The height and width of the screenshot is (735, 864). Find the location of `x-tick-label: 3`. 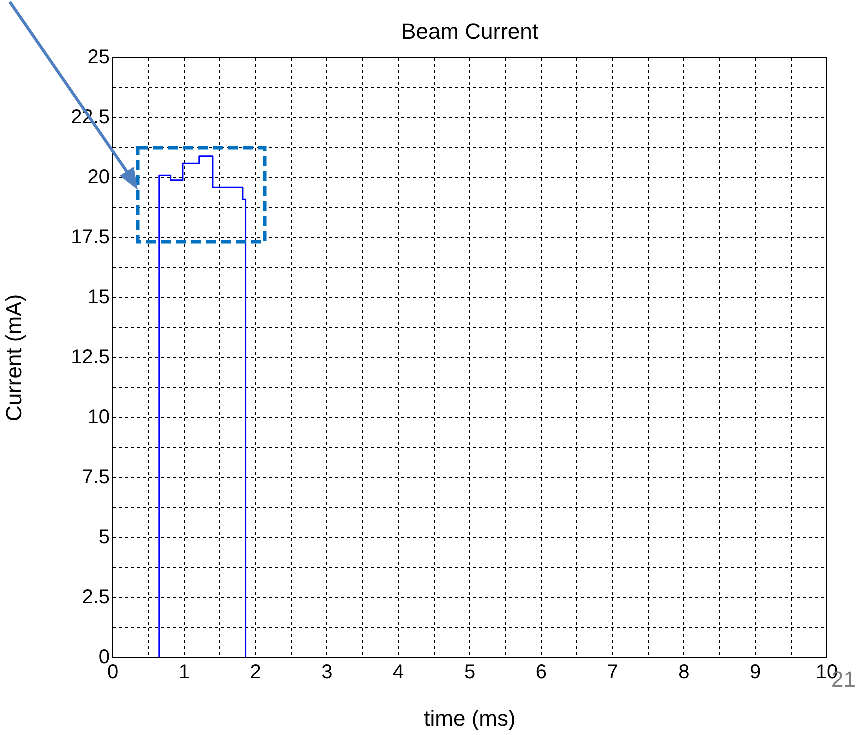

x-tick-label: 3 is located at coordinates (327, 673).